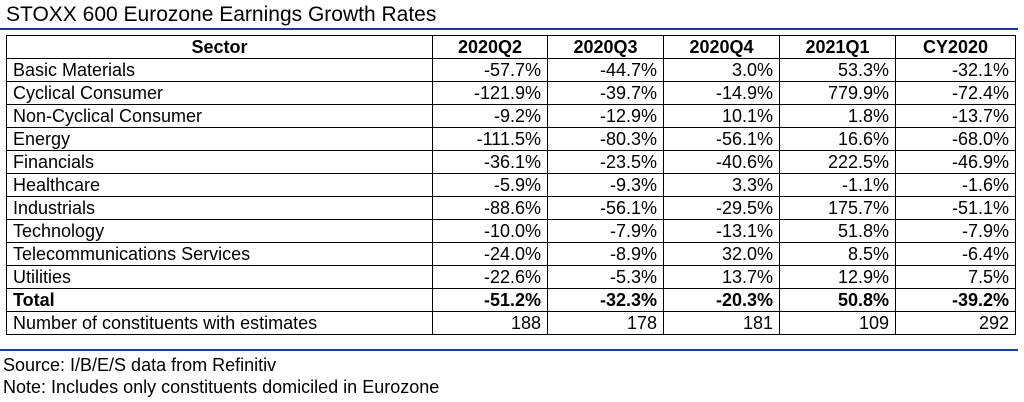  What do you see at coordinates (955, 300) in the screenshot?
I see `total-cy2020: -39.2%` at bounding box center [955, 300].